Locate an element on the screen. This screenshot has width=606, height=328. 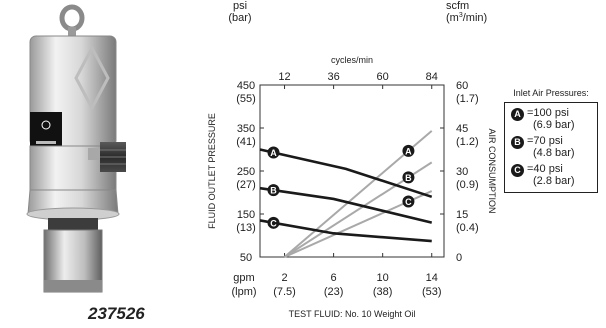
left-axis-tick-alt: (41) is located at coordinates (246, 142).